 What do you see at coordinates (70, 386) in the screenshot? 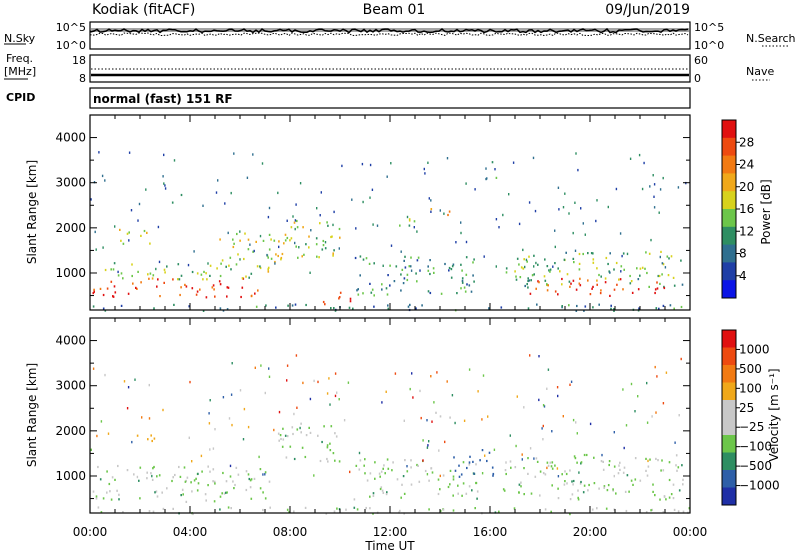
I see `velocity-y-tick-label: 3000` at bounding box center [70, 386].